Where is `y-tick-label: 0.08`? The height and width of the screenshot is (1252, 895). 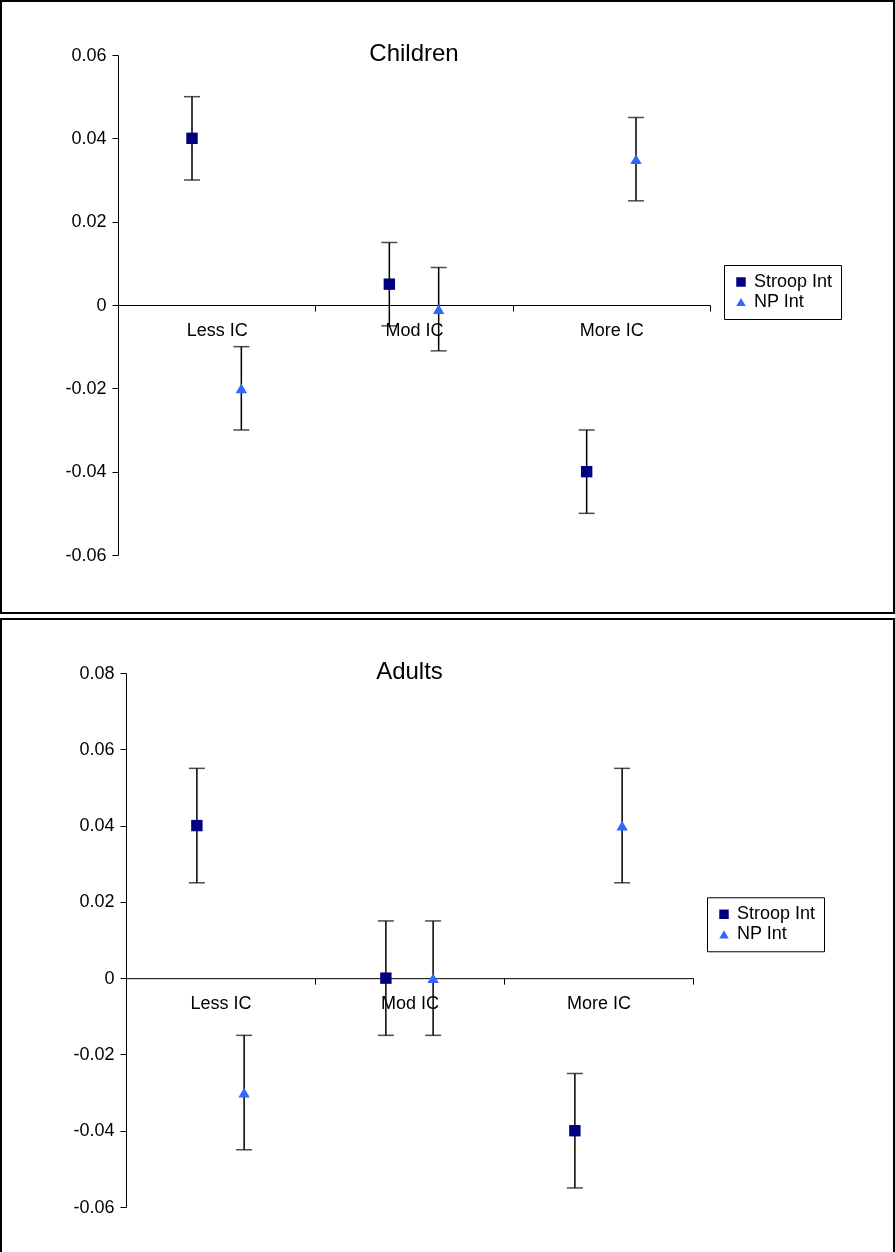 y-tick-label: 0.08 is located at coordinates (97, 672).